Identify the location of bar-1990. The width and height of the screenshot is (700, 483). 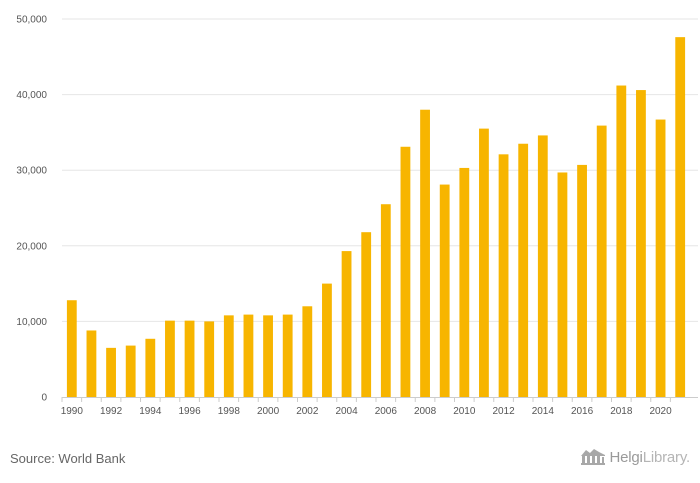
(71, 348).